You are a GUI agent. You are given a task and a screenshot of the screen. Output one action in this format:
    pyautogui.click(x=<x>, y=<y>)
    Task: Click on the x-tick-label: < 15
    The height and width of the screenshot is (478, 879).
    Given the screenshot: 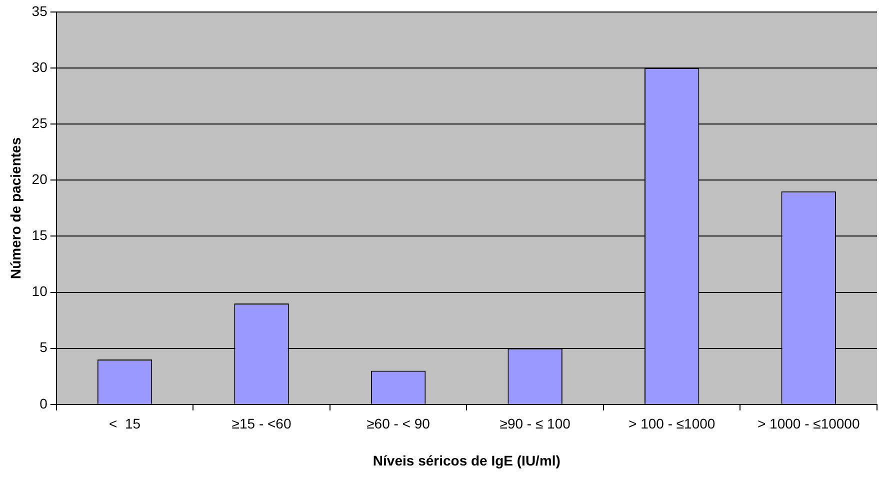 What is the action you would take?
    pyautogui.click(x=124, y=424)
    